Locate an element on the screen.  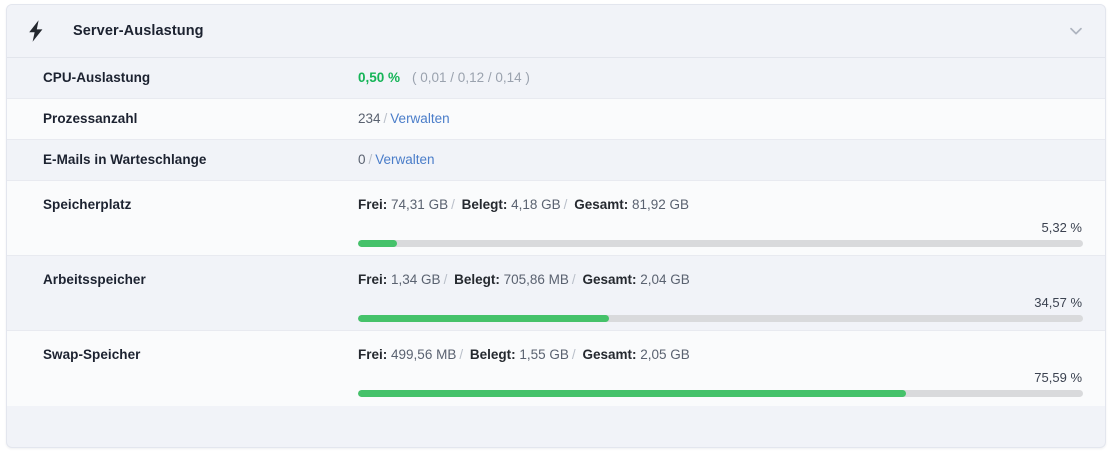
used-value: 4,18 GB is located at coordinates (536, 204).